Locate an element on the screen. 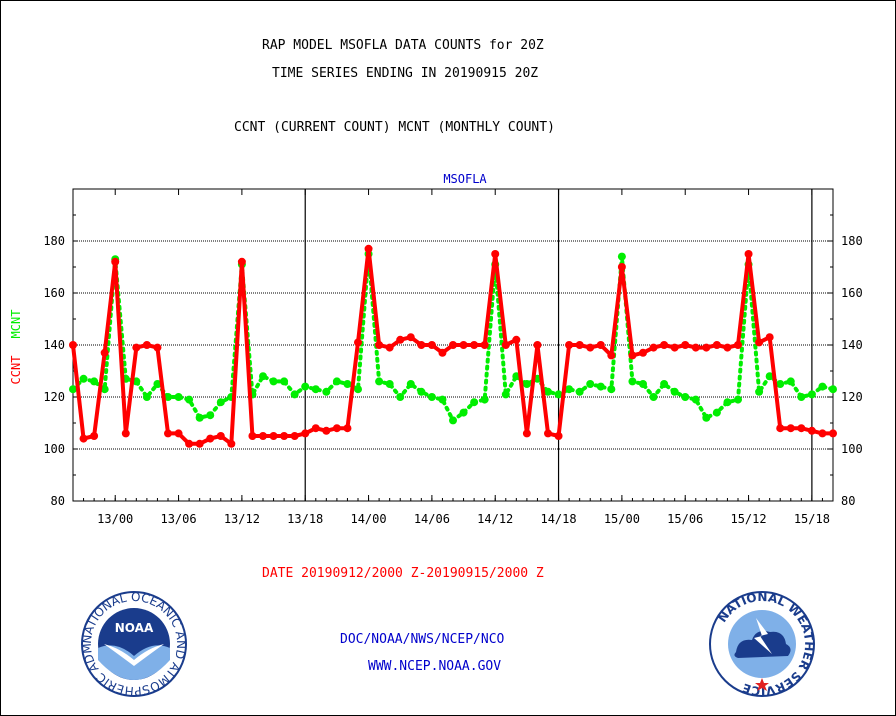 The width and height of the screenshot is (896, 716). y-tick-label-right: 80 is located at coordinates (848, 501).